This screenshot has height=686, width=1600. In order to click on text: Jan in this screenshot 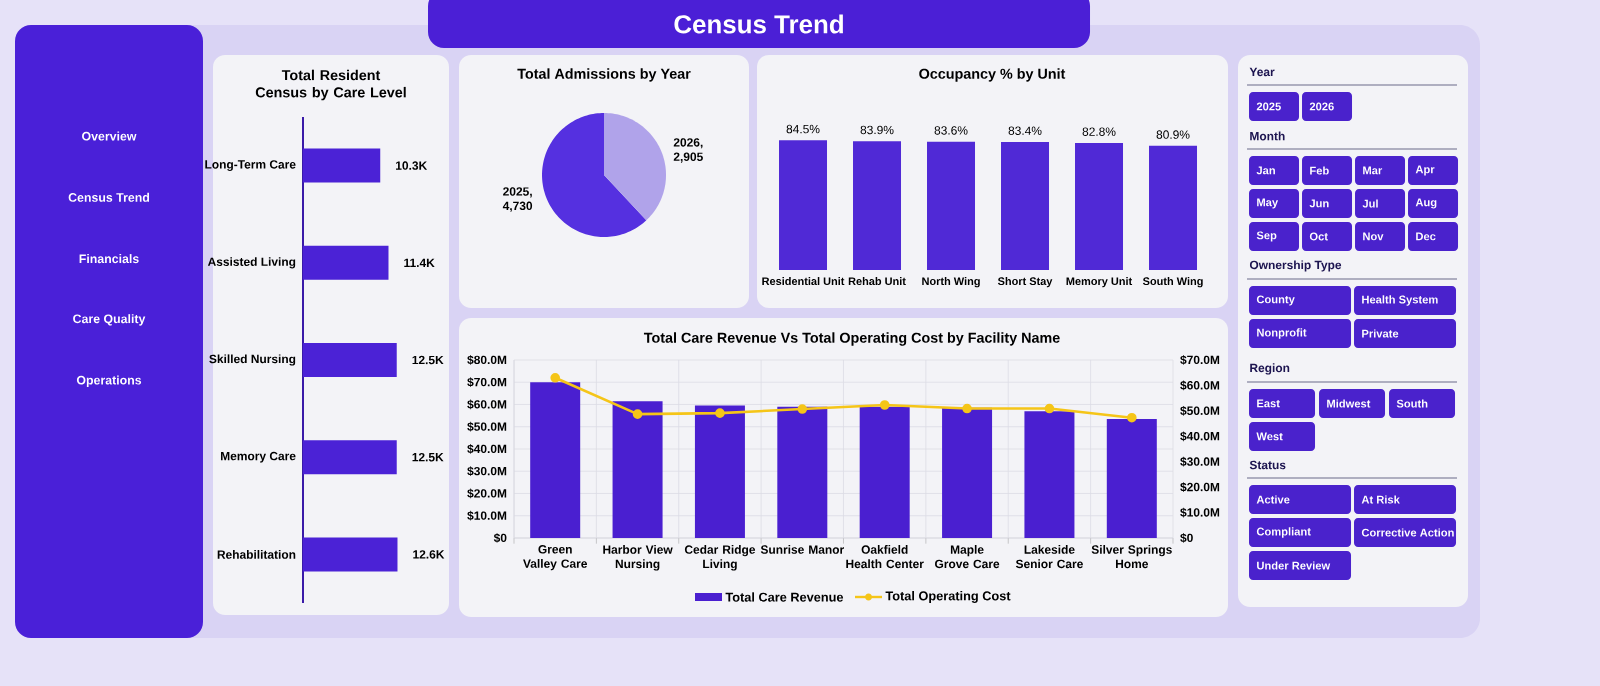, I will do `click(1265, 170)`.